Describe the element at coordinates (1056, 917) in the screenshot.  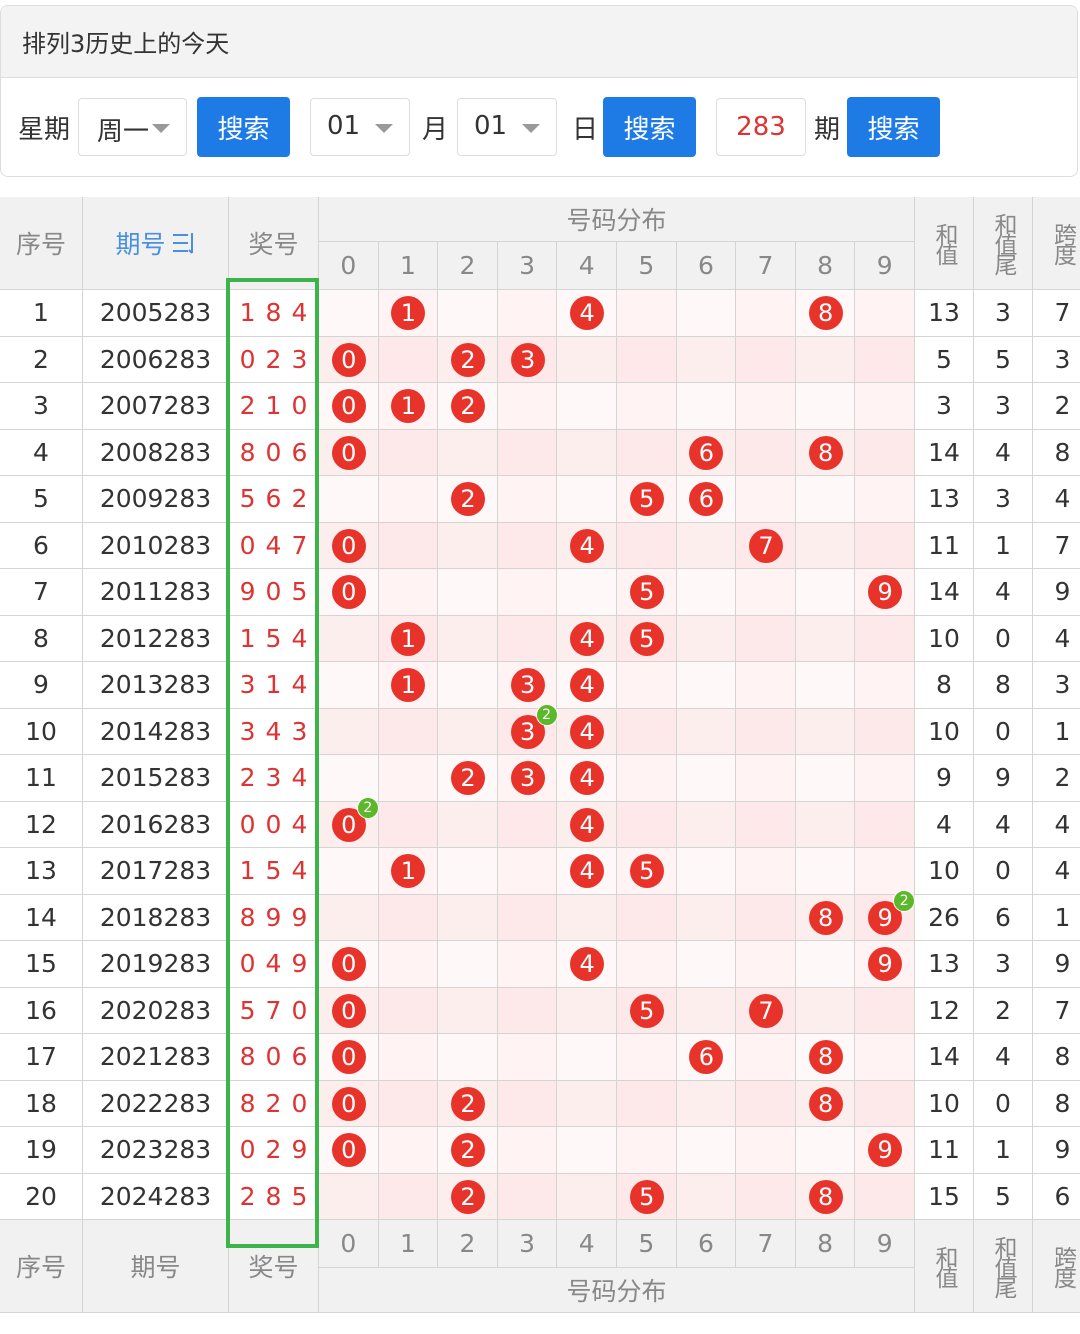
I see `span: 1` at that location.